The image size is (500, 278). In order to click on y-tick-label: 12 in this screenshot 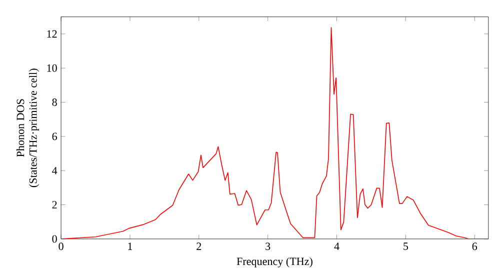, I will do `click(52, 34)`.